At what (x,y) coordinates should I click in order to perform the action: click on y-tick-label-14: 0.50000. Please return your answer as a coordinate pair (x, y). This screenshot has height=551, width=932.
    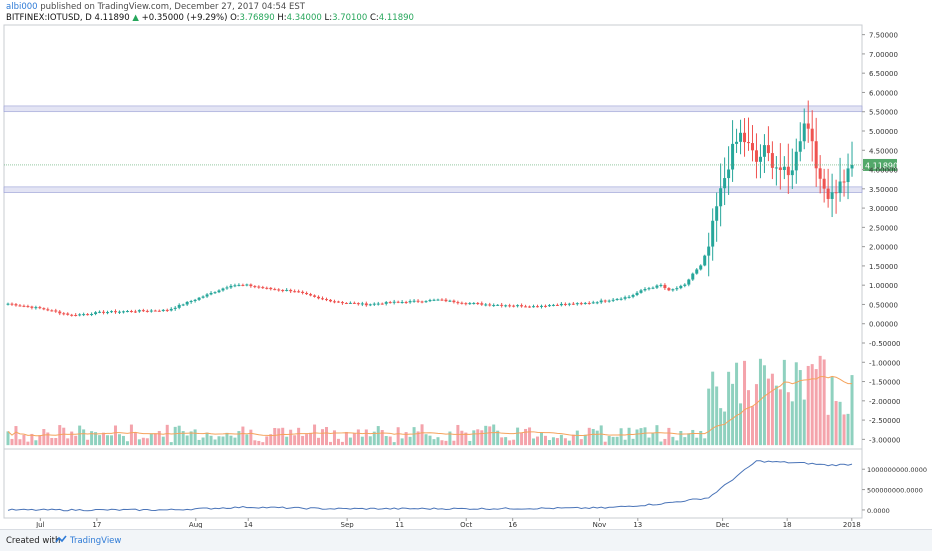
    Looking at the image, I should click on (883, 305).